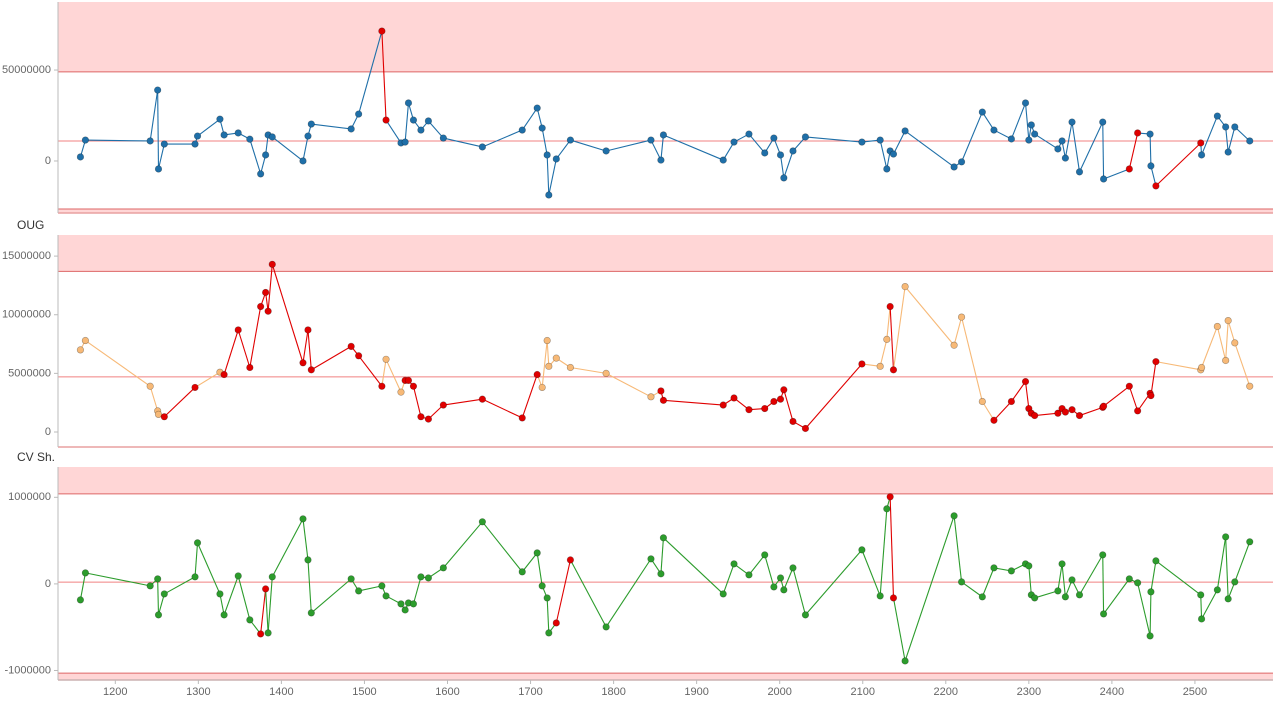 Image resolution: width=1275 pixels, height=708 pixels. Describe the element at coordinates (862, 692) in the screenshot. I see `x-tick-label: 2100` at that location.